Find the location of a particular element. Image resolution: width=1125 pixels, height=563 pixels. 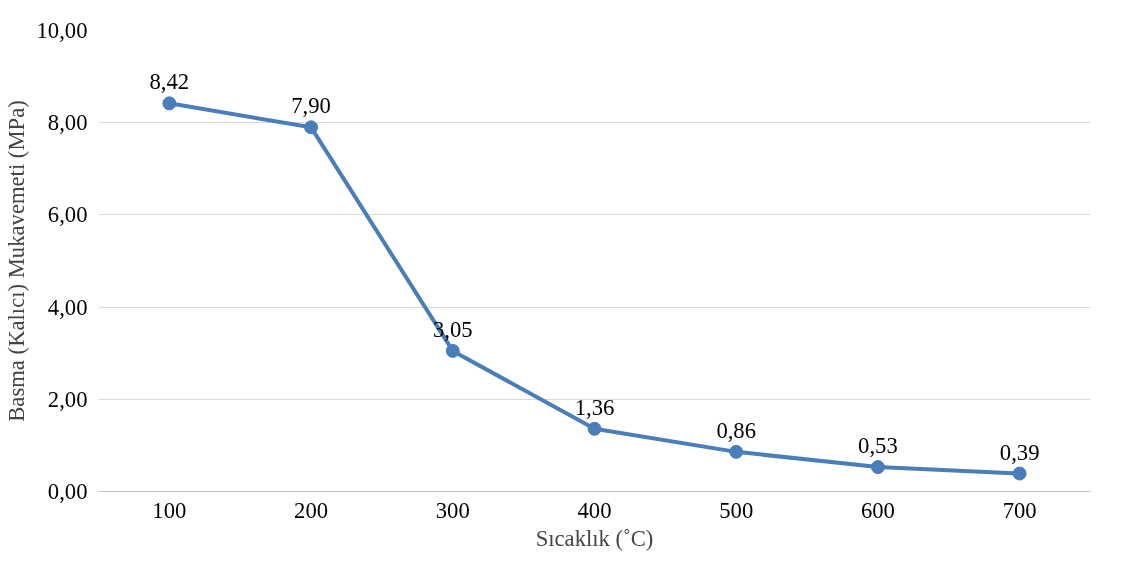

x-tick-label: 100 is located at coordinates (169, 510).